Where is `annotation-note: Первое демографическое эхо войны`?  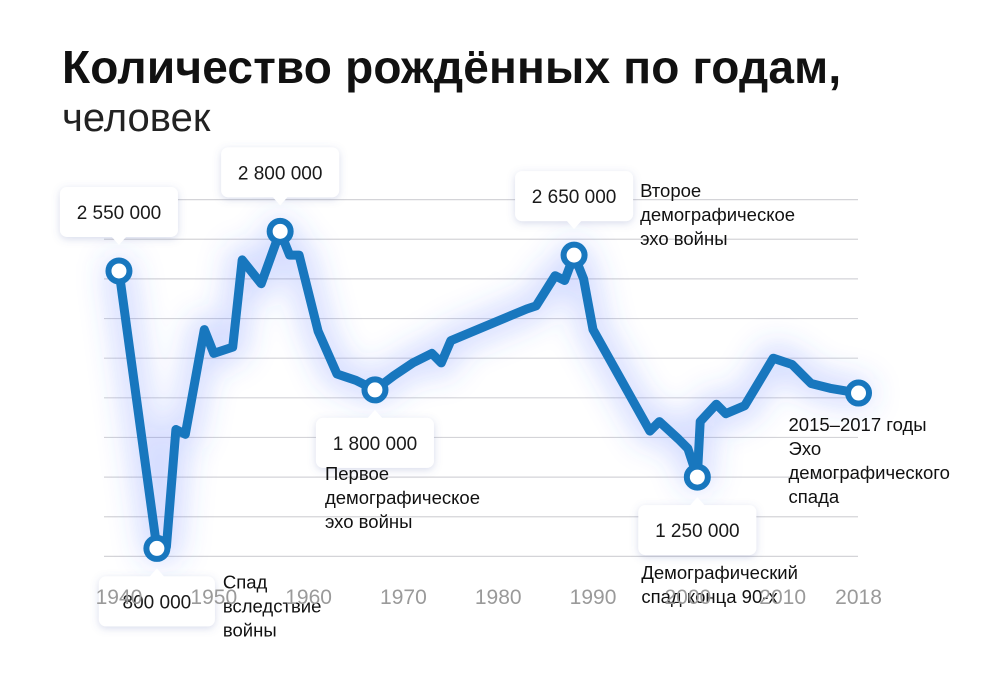
annotation-note: Первое демографическое эхо войны is located at coordinates (402, 497).